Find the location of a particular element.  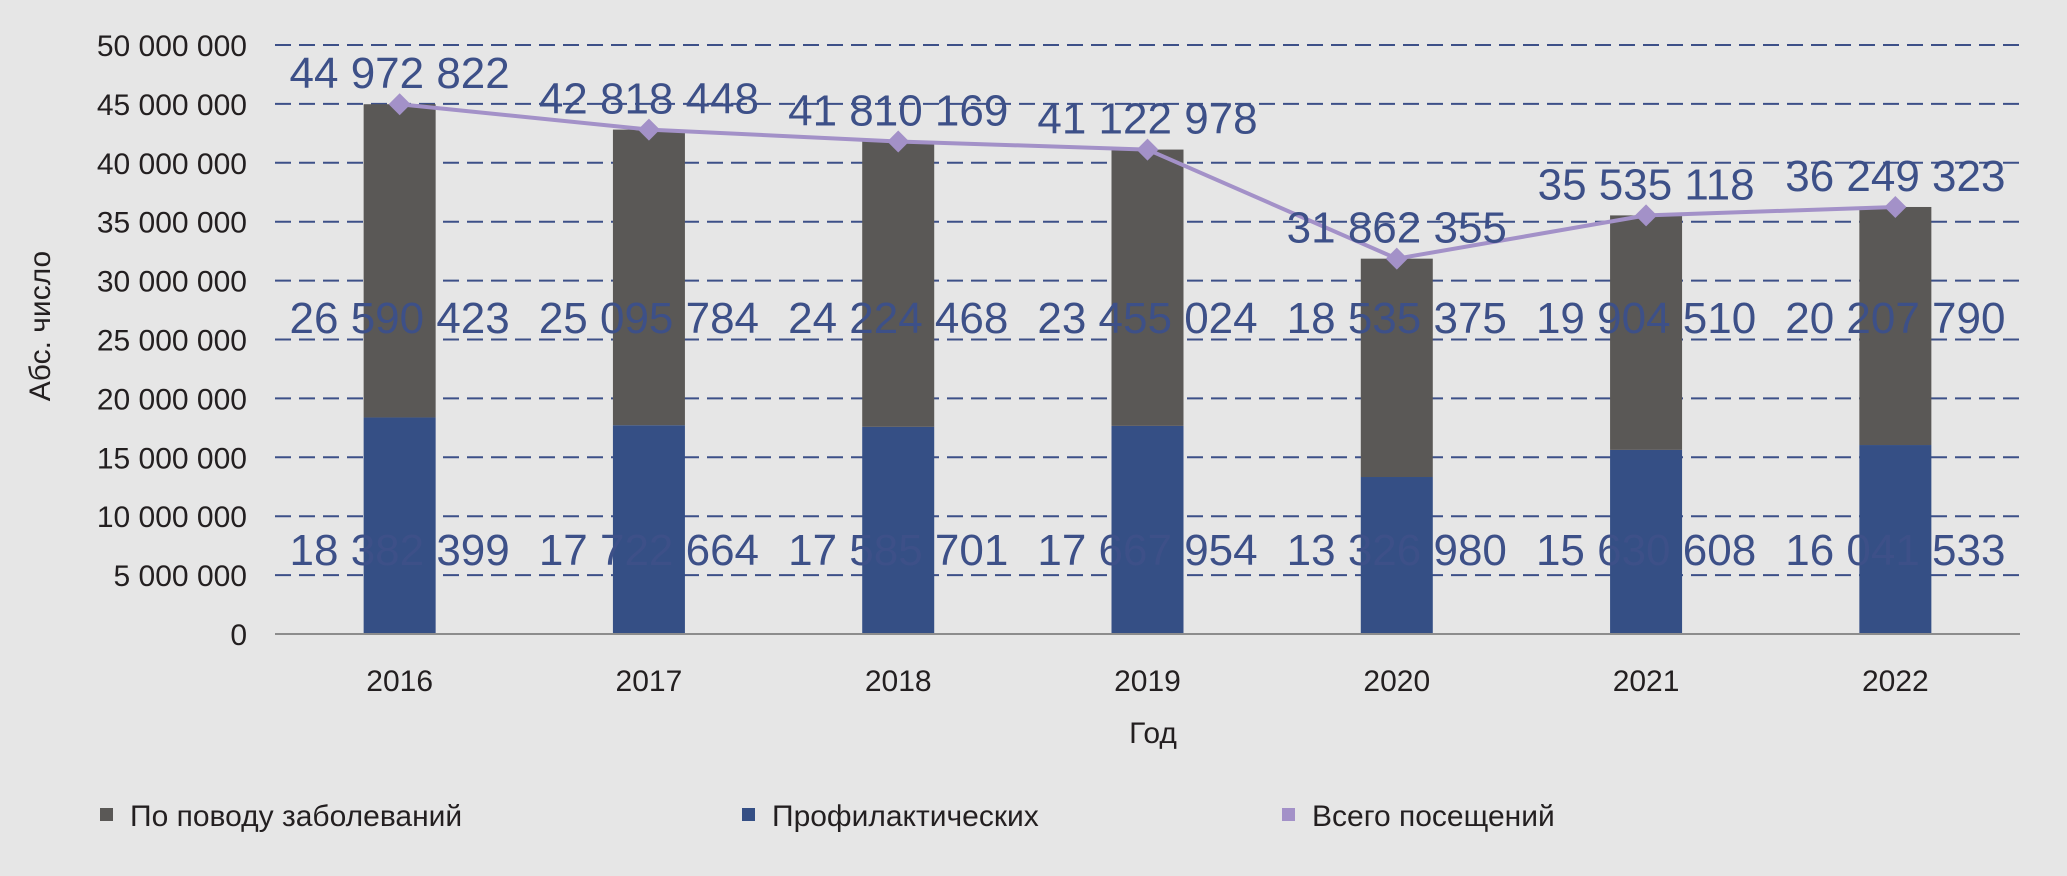

x-tick-label: 2020 is located at coordinates (1396, 681).